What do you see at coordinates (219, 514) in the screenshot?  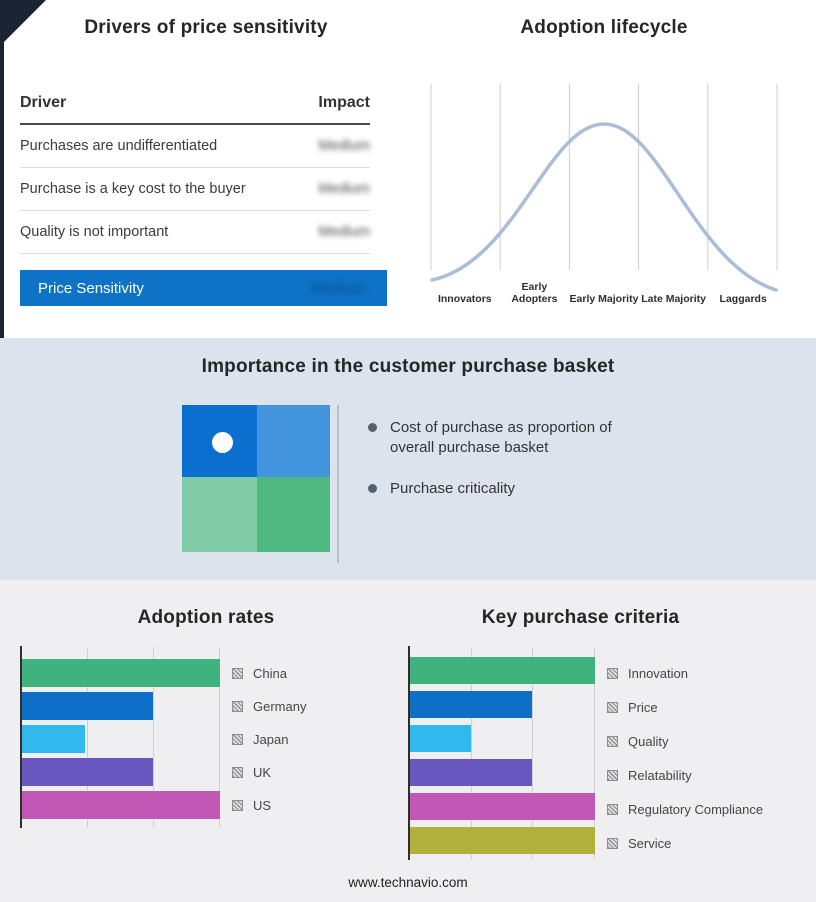 I see `quadrant-cell-bottom-left` at bounding box center [219, 514].